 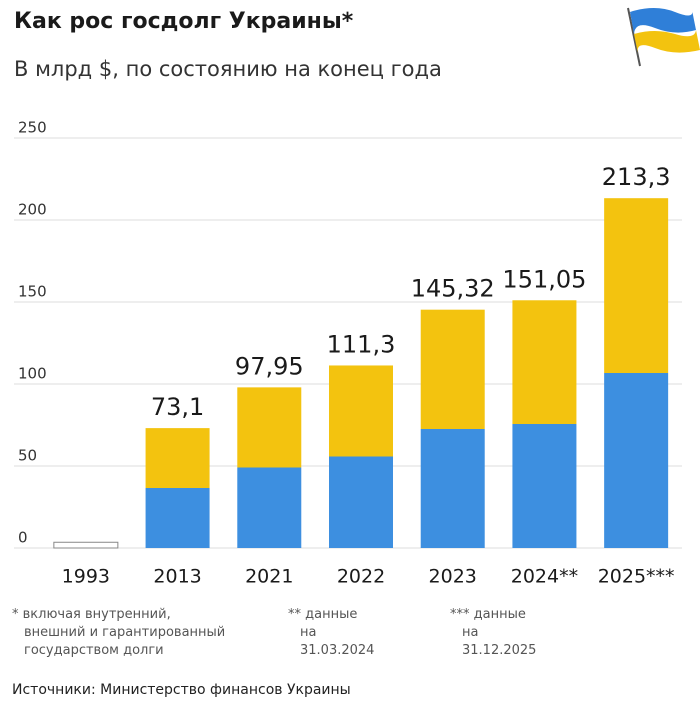 I want to click on y-tick-label: 100, so click(x=32, y=374).